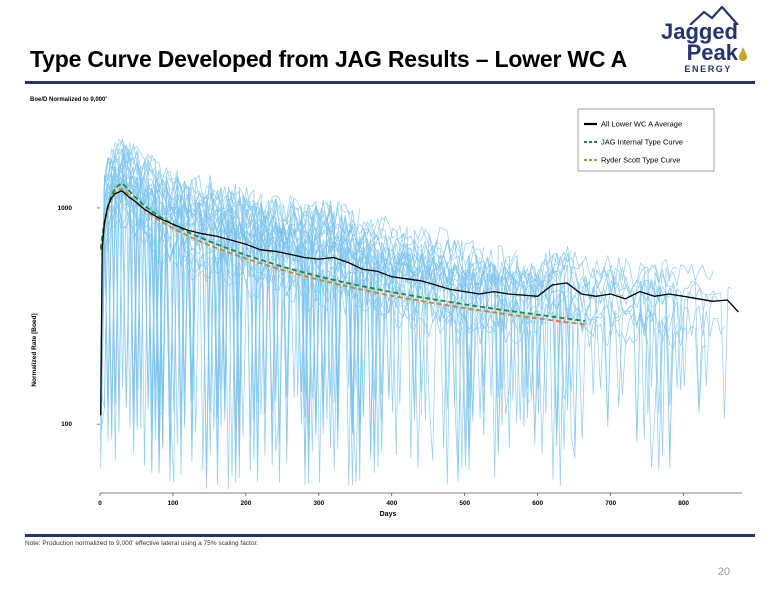 This screenshot has width=776, height=600. What do you see at coordinates (708, 69) in the screenshot?
I see `logo-word-3: ENERGY` at bounding box center [708, 69].